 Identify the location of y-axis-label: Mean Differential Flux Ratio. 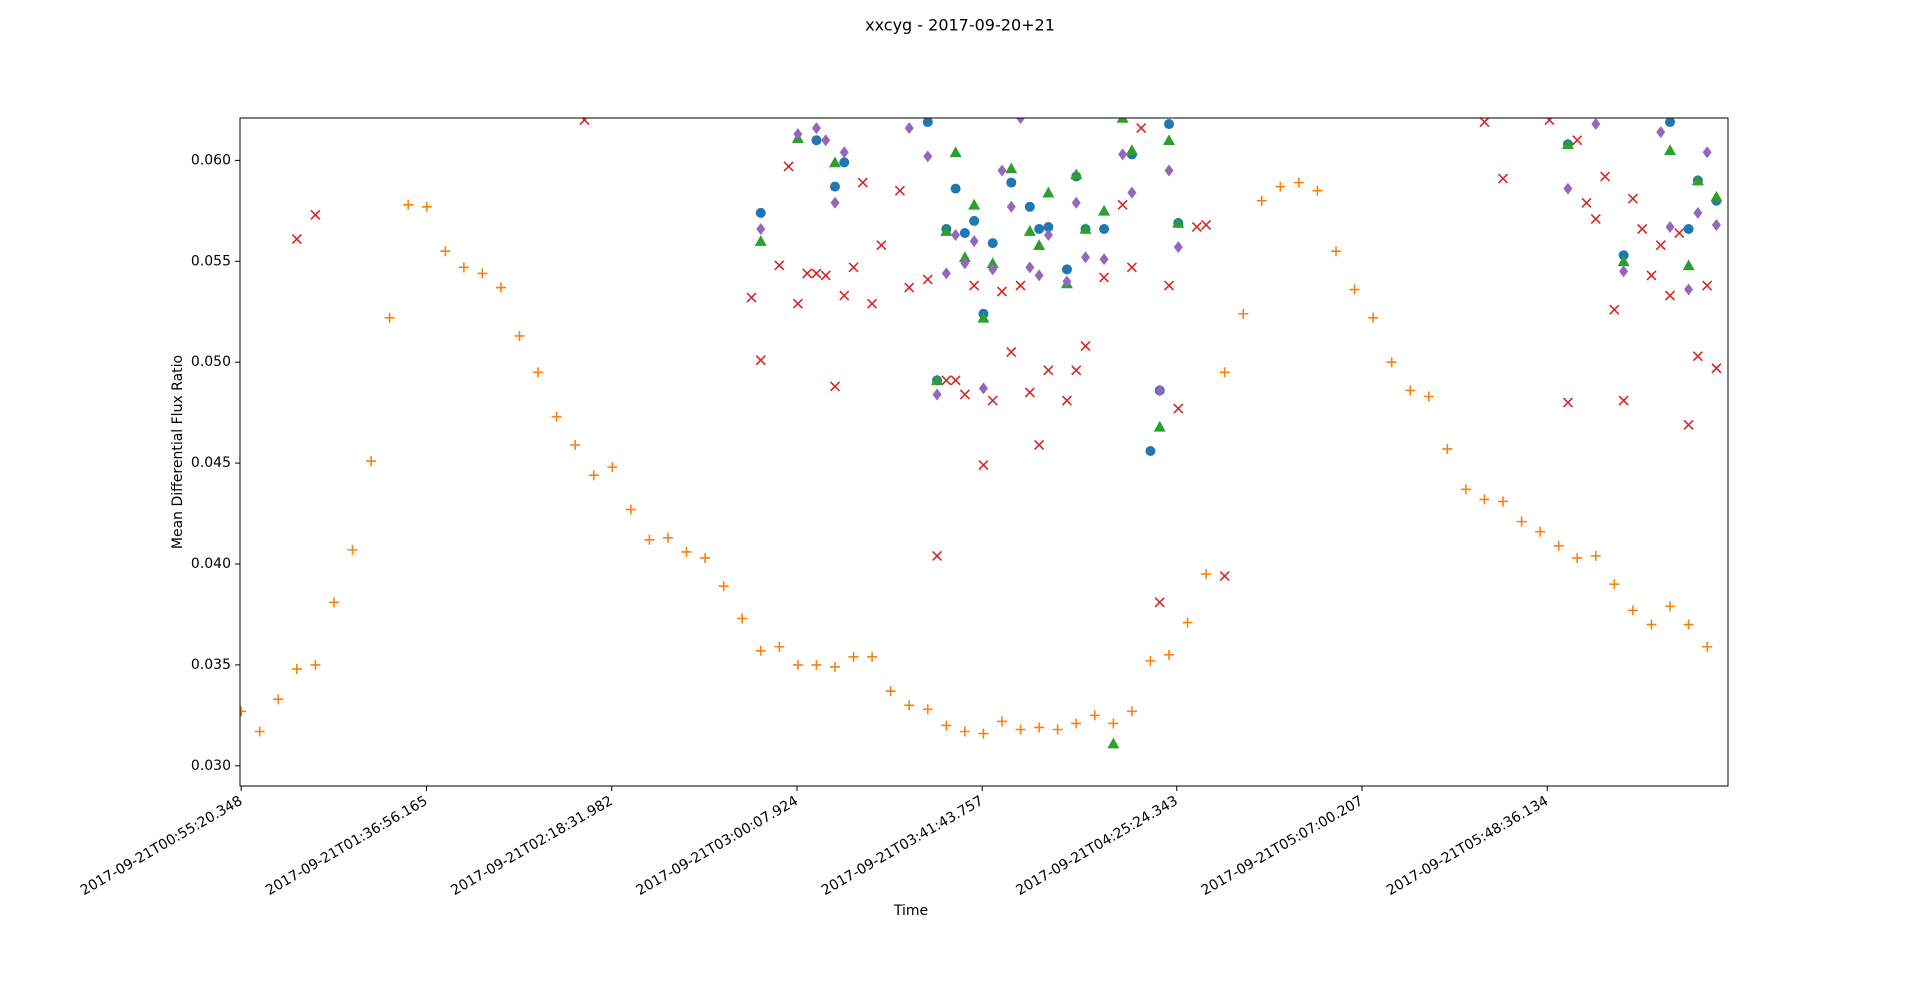
(178, 452).